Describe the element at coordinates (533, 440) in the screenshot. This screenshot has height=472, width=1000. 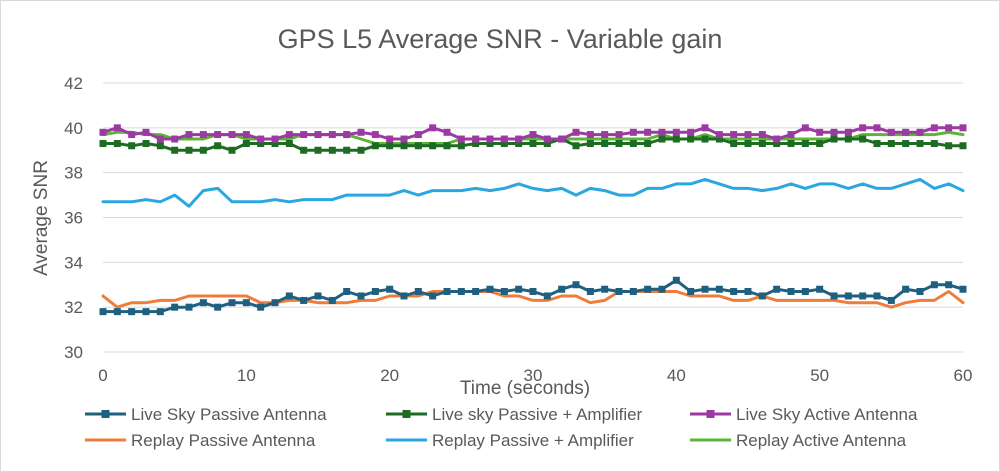
I see `legend-label: Replay Passive + Amplifier` at that location.